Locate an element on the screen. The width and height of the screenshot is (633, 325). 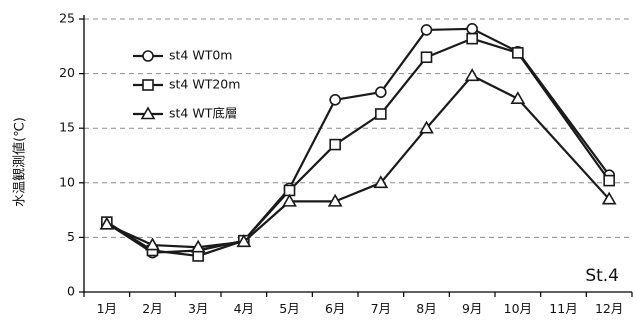
legend-item: st4 WT0m is located at coordinates (182, 55).